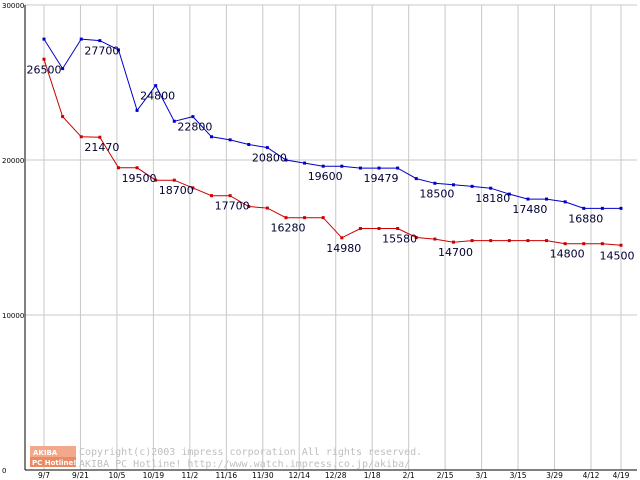  Describe the element at coordinates (101, 147) in the screenshot. I see `data-label: 21470` at that location.